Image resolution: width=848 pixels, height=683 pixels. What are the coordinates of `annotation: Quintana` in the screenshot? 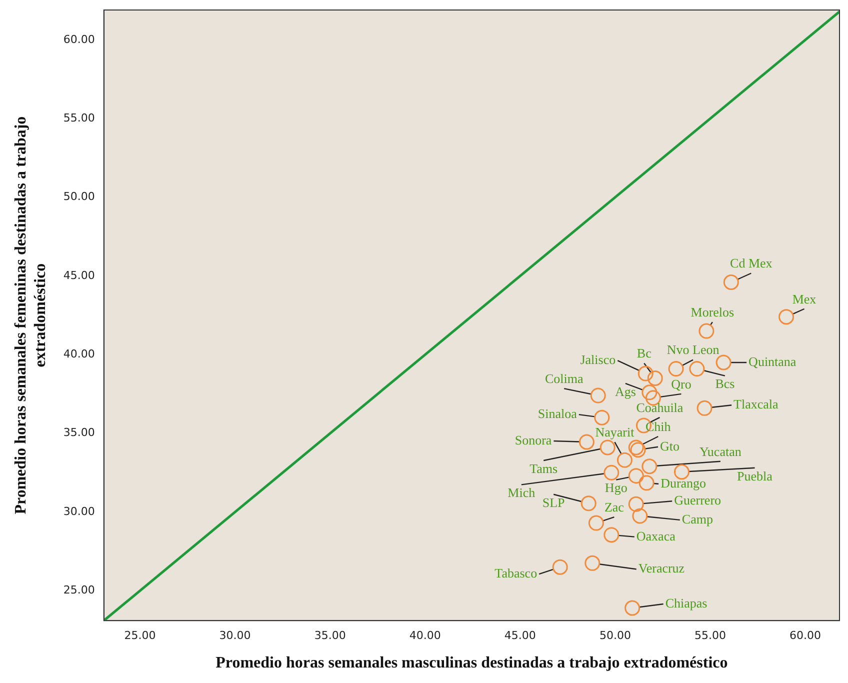 It's located at (772, 361).